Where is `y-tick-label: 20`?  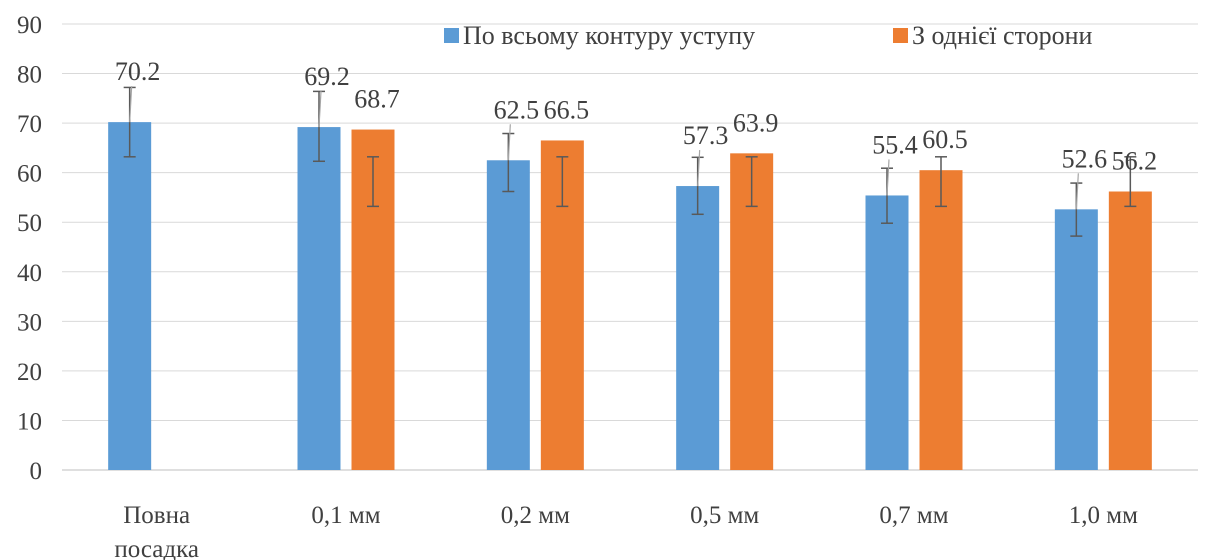
y-tick-label: 20 is located at coordinates (29, 372).